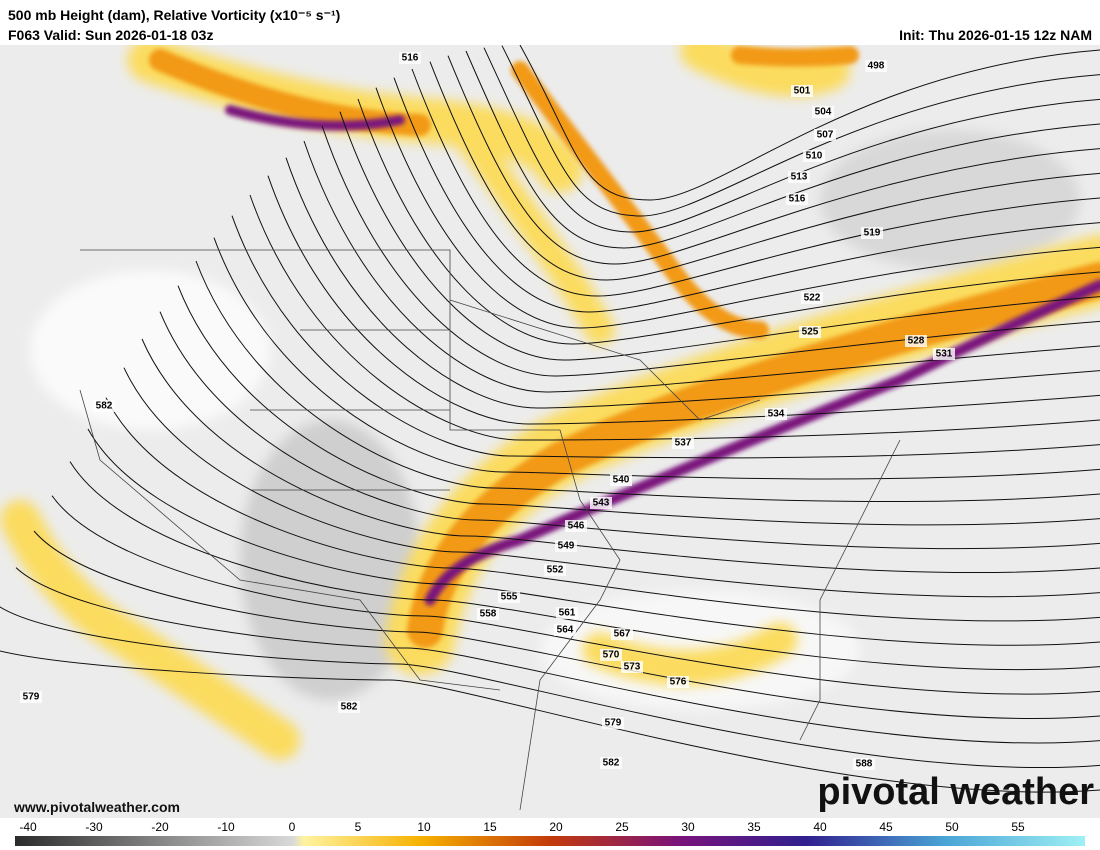 The height and width of the screenshot is (850, 1100). What do you see at coordinates (754, 827) in the screenshot?
I see `colorbar-tick-label: 35` at bounding box center [754, 827].